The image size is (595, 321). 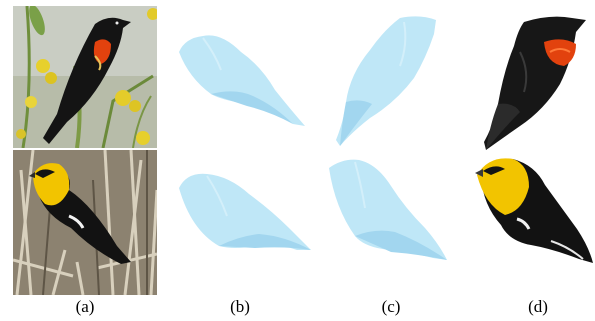 I want to click on mesh-reconstruction-b-bottom, so click(x=245, y=215).